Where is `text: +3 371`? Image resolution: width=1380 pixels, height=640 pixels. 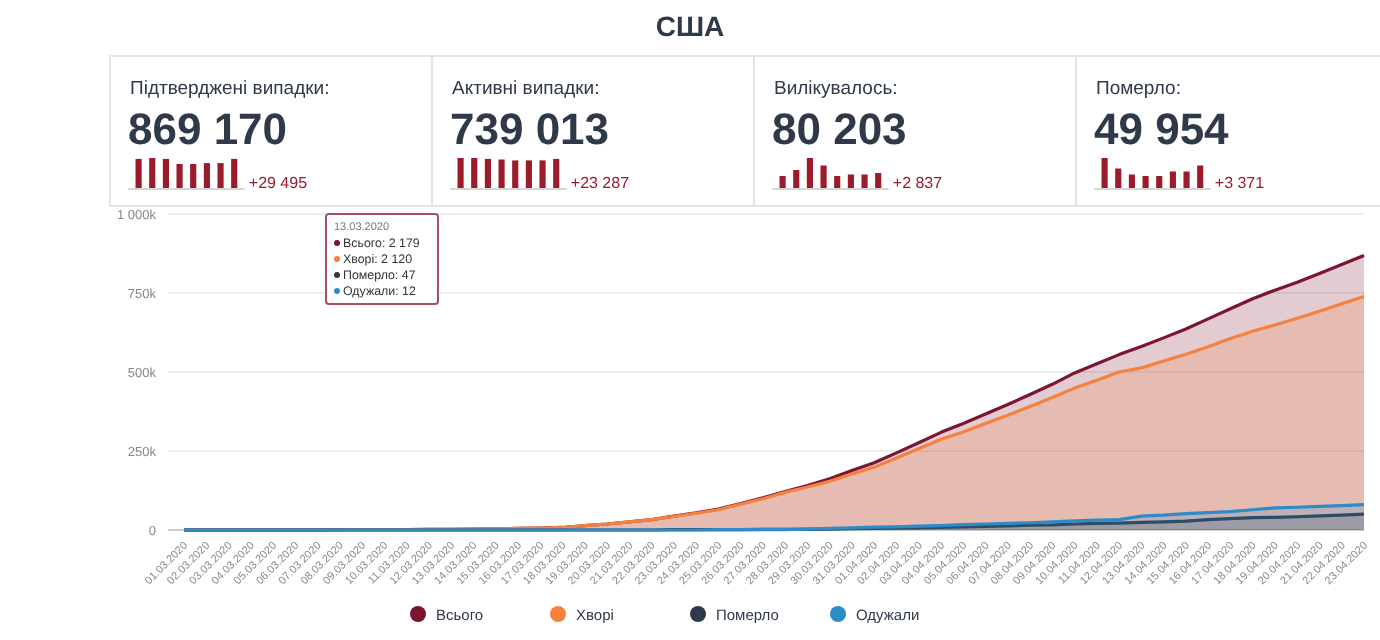 text: +3 371 is located at coordinates (1240, 183).